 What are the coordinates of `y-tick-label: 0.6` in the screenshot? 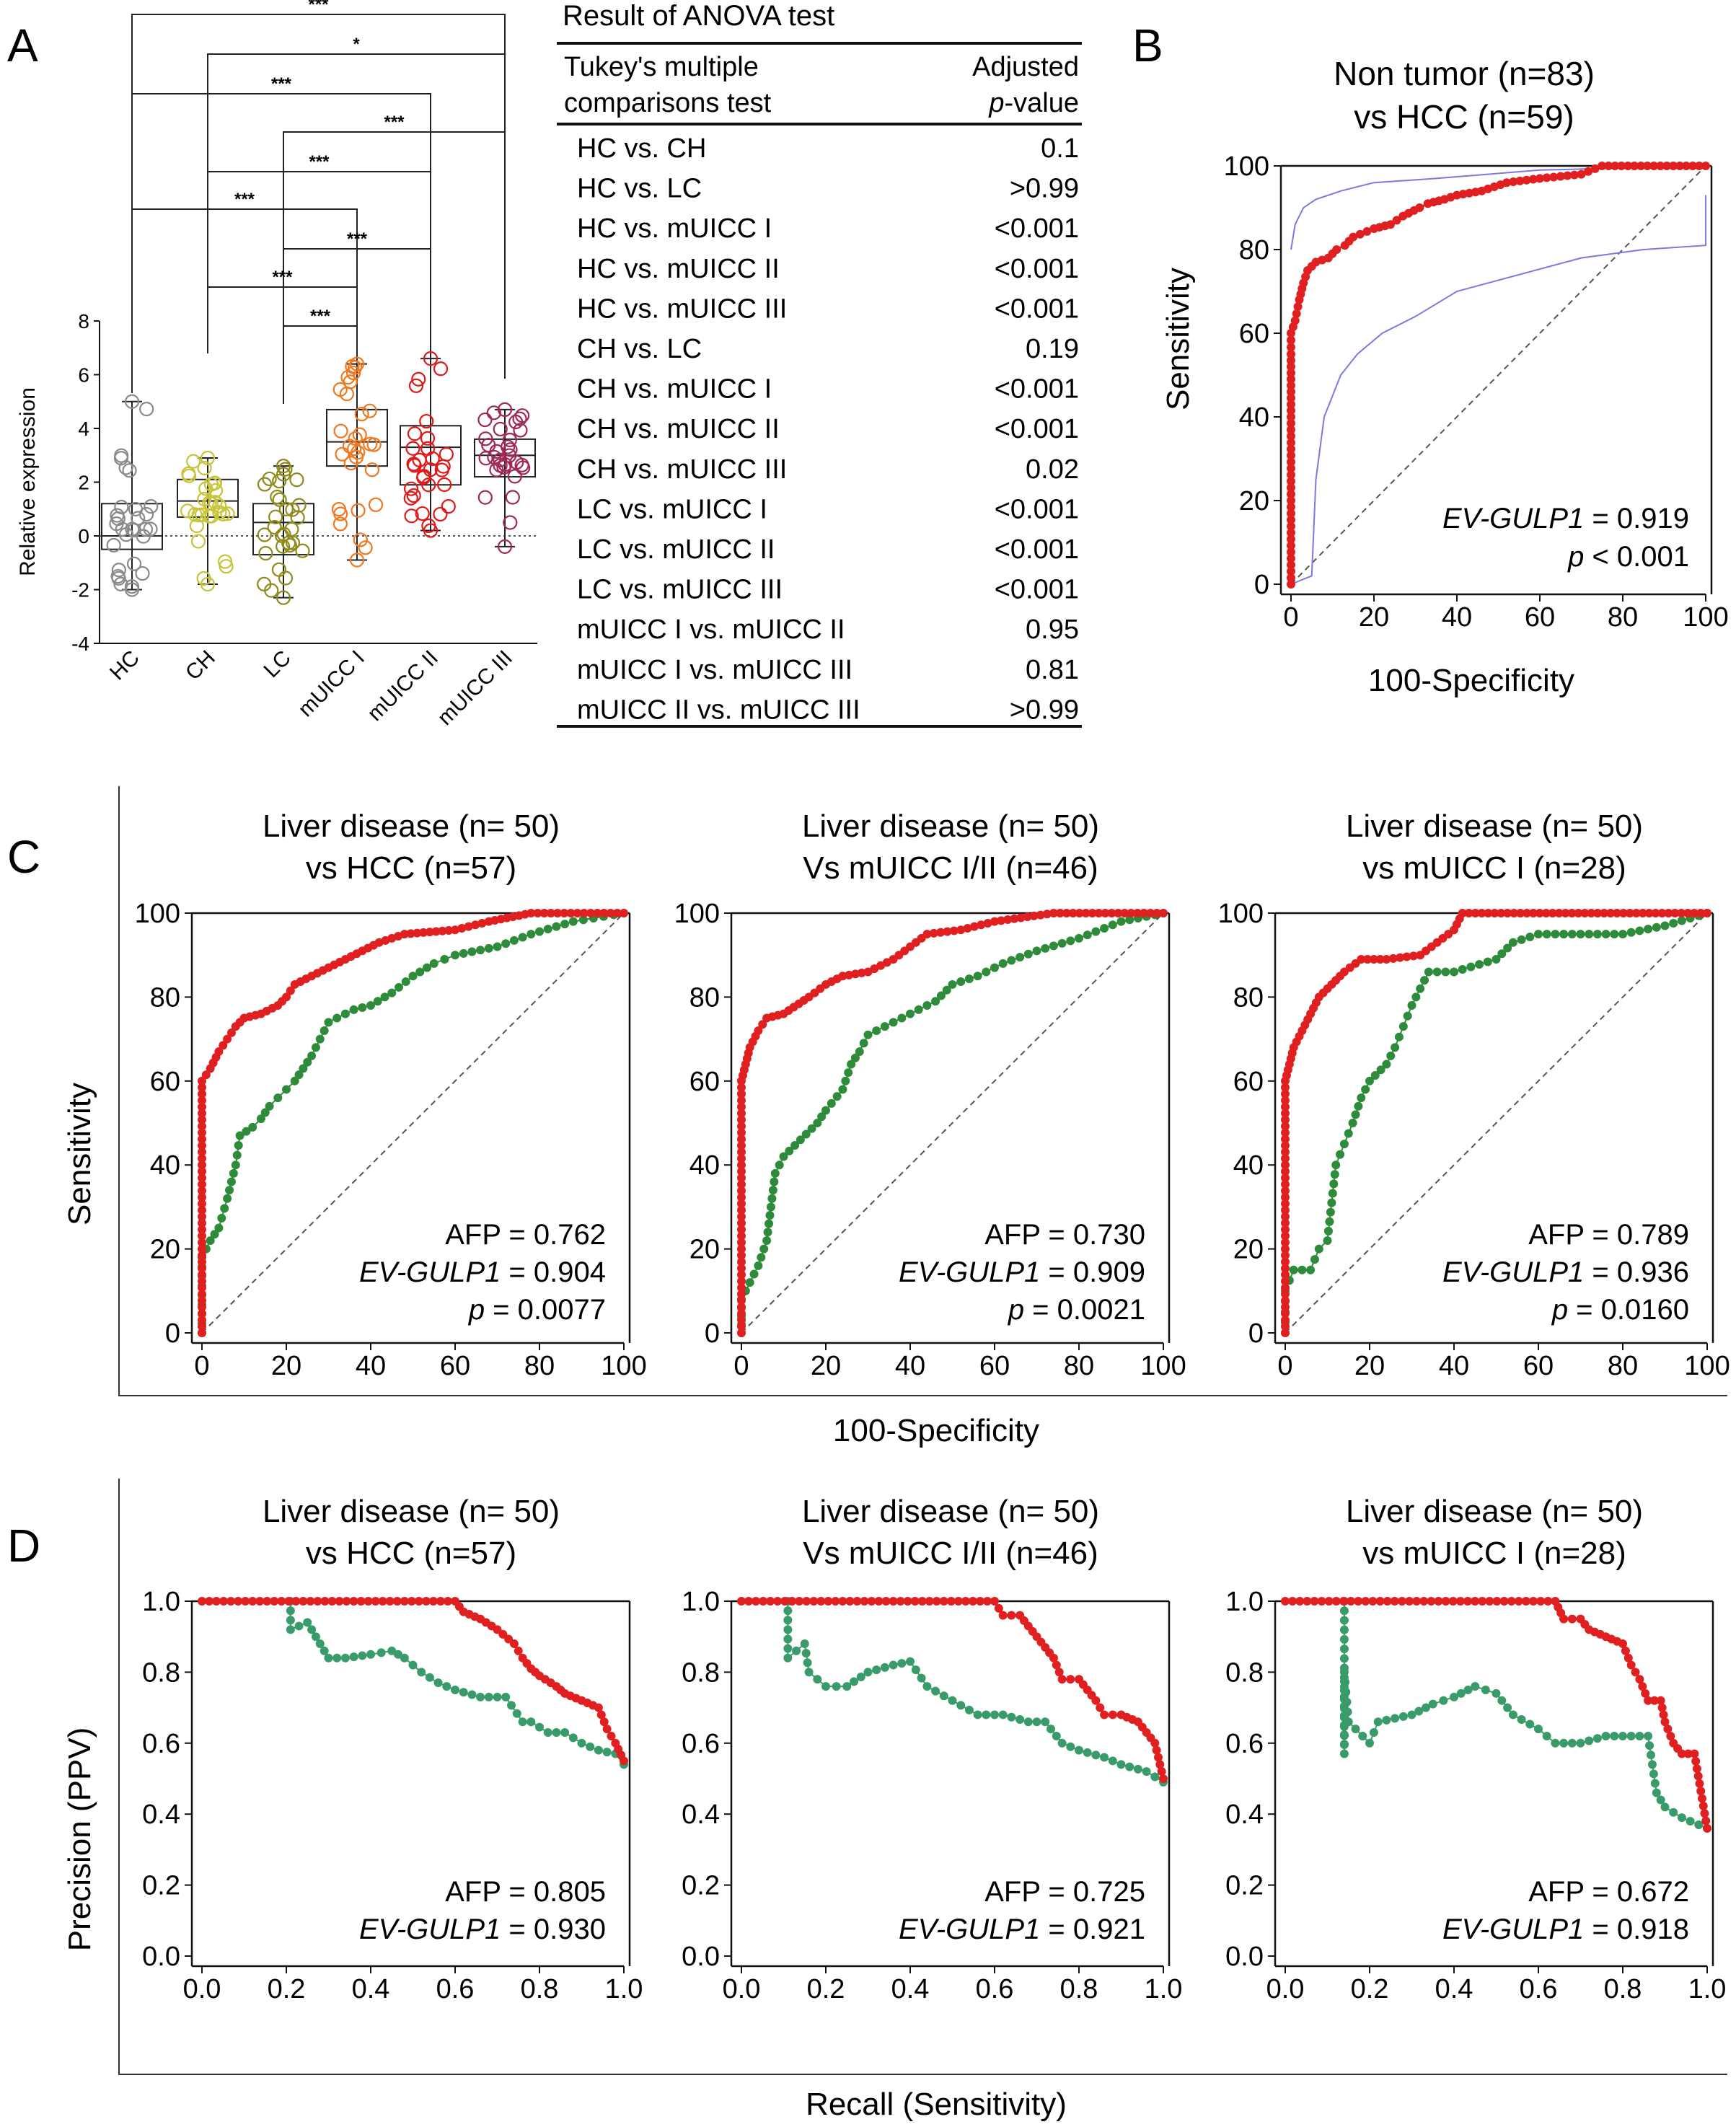 It's located at (1244, 1744).